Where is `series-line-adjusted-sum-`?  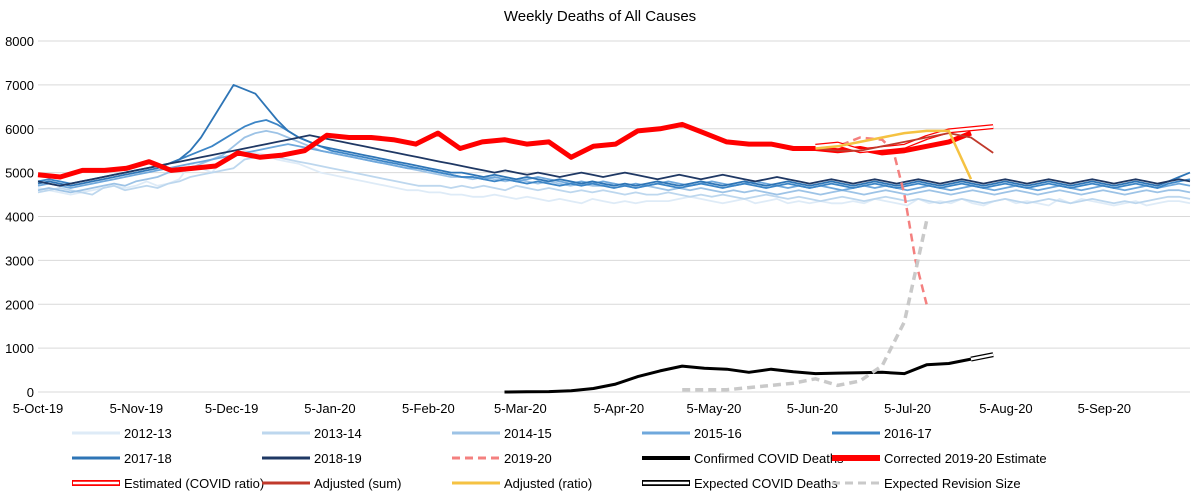 series-line-adjusted-sum- is located at coordinates (904, 143).